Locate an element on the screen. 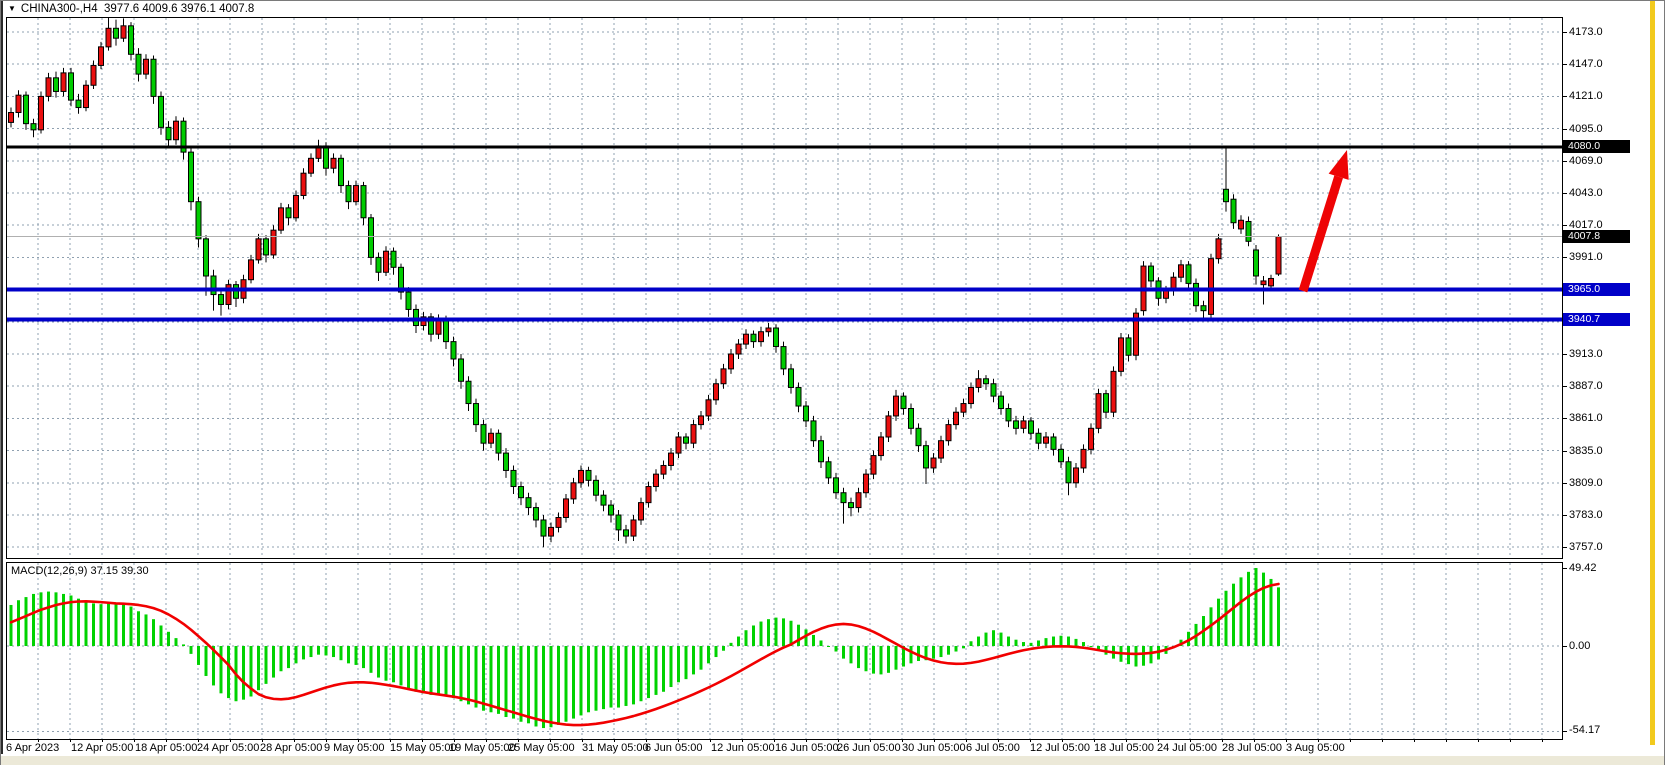 The image size is (1665, 765). price-tick-label: 3835.0 is located at coordinates (1586, 450).